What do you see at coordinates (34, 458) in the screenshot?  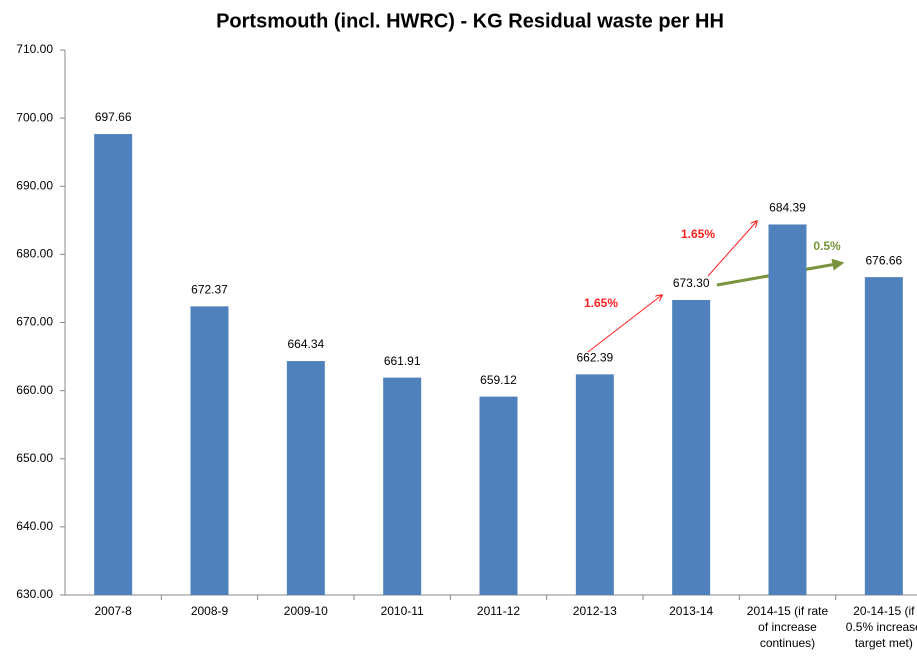 I see `y-tick-label: 650.00` at bounding box center [34, 458].